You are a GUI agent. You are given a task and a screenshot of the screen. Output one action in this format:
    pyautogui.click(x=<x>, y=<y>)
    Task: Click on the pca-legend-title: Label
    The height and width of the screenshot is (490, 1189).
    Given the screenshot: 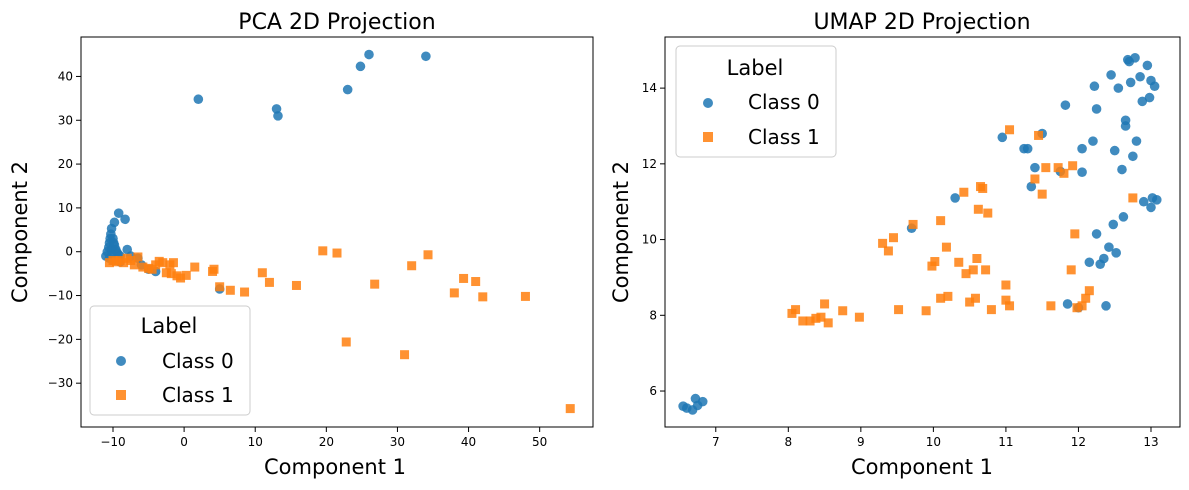 What is the action you would take?
    pyautogui.click(x=169, y=326)
    